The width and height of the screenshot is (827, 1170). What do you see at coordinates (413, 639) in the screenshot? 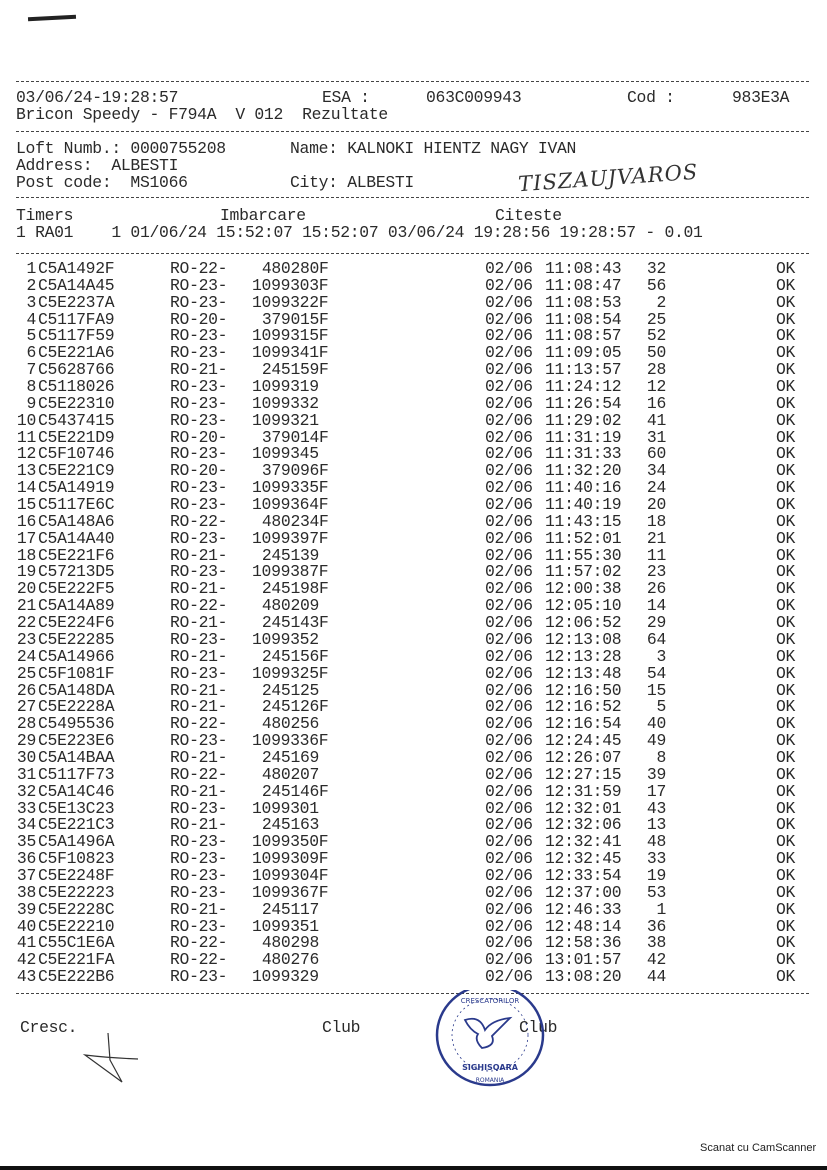
I see `table-row: 23 C5E22285 RO-23- 1099352 02/06 12:13:08 64 OK` at bounding box center [413, 639].